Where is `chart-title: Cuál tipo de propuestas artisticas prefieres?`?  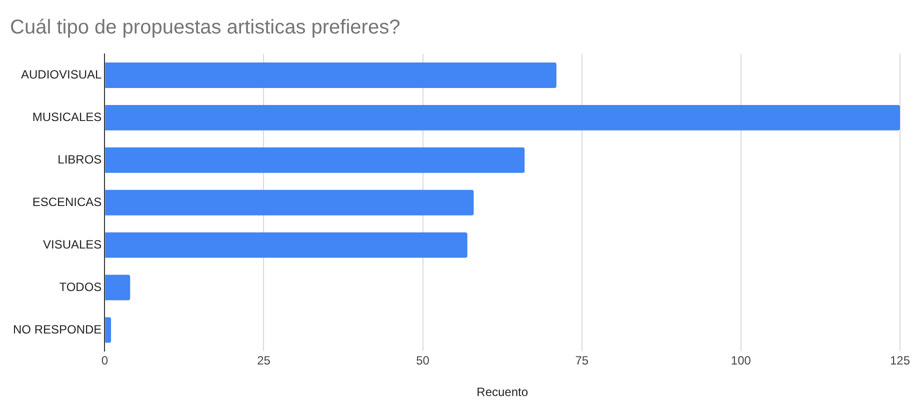
chart-title: Cuál tipo de propuestas artisticas prefieres? is located at coordinates (205, 27).